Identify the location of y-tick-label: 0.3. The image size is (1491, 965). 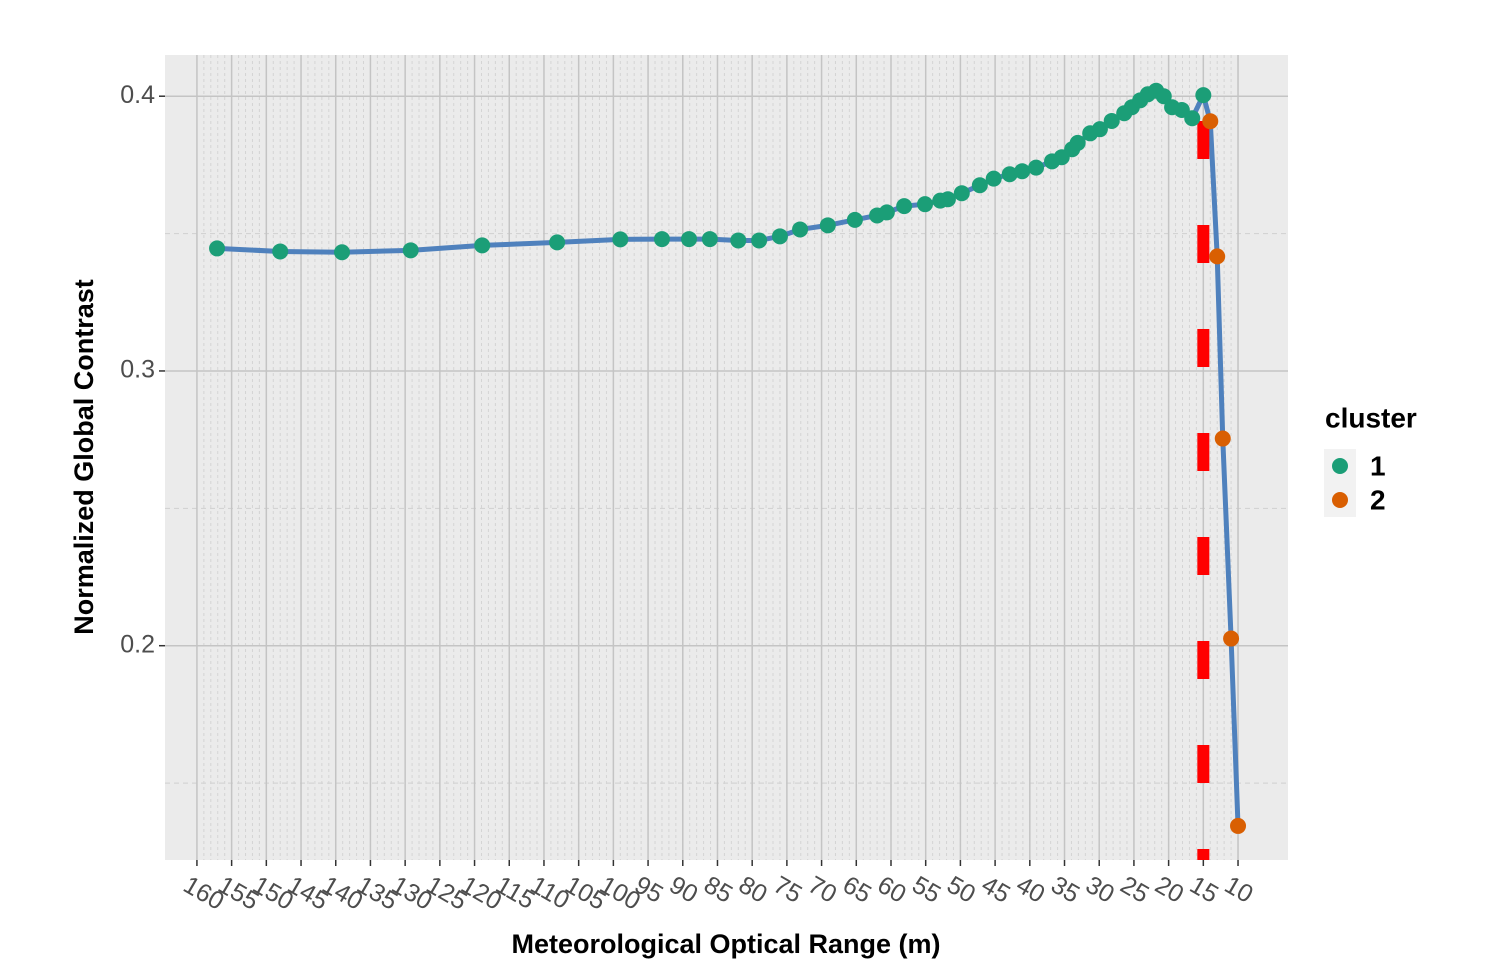
(137, 370).